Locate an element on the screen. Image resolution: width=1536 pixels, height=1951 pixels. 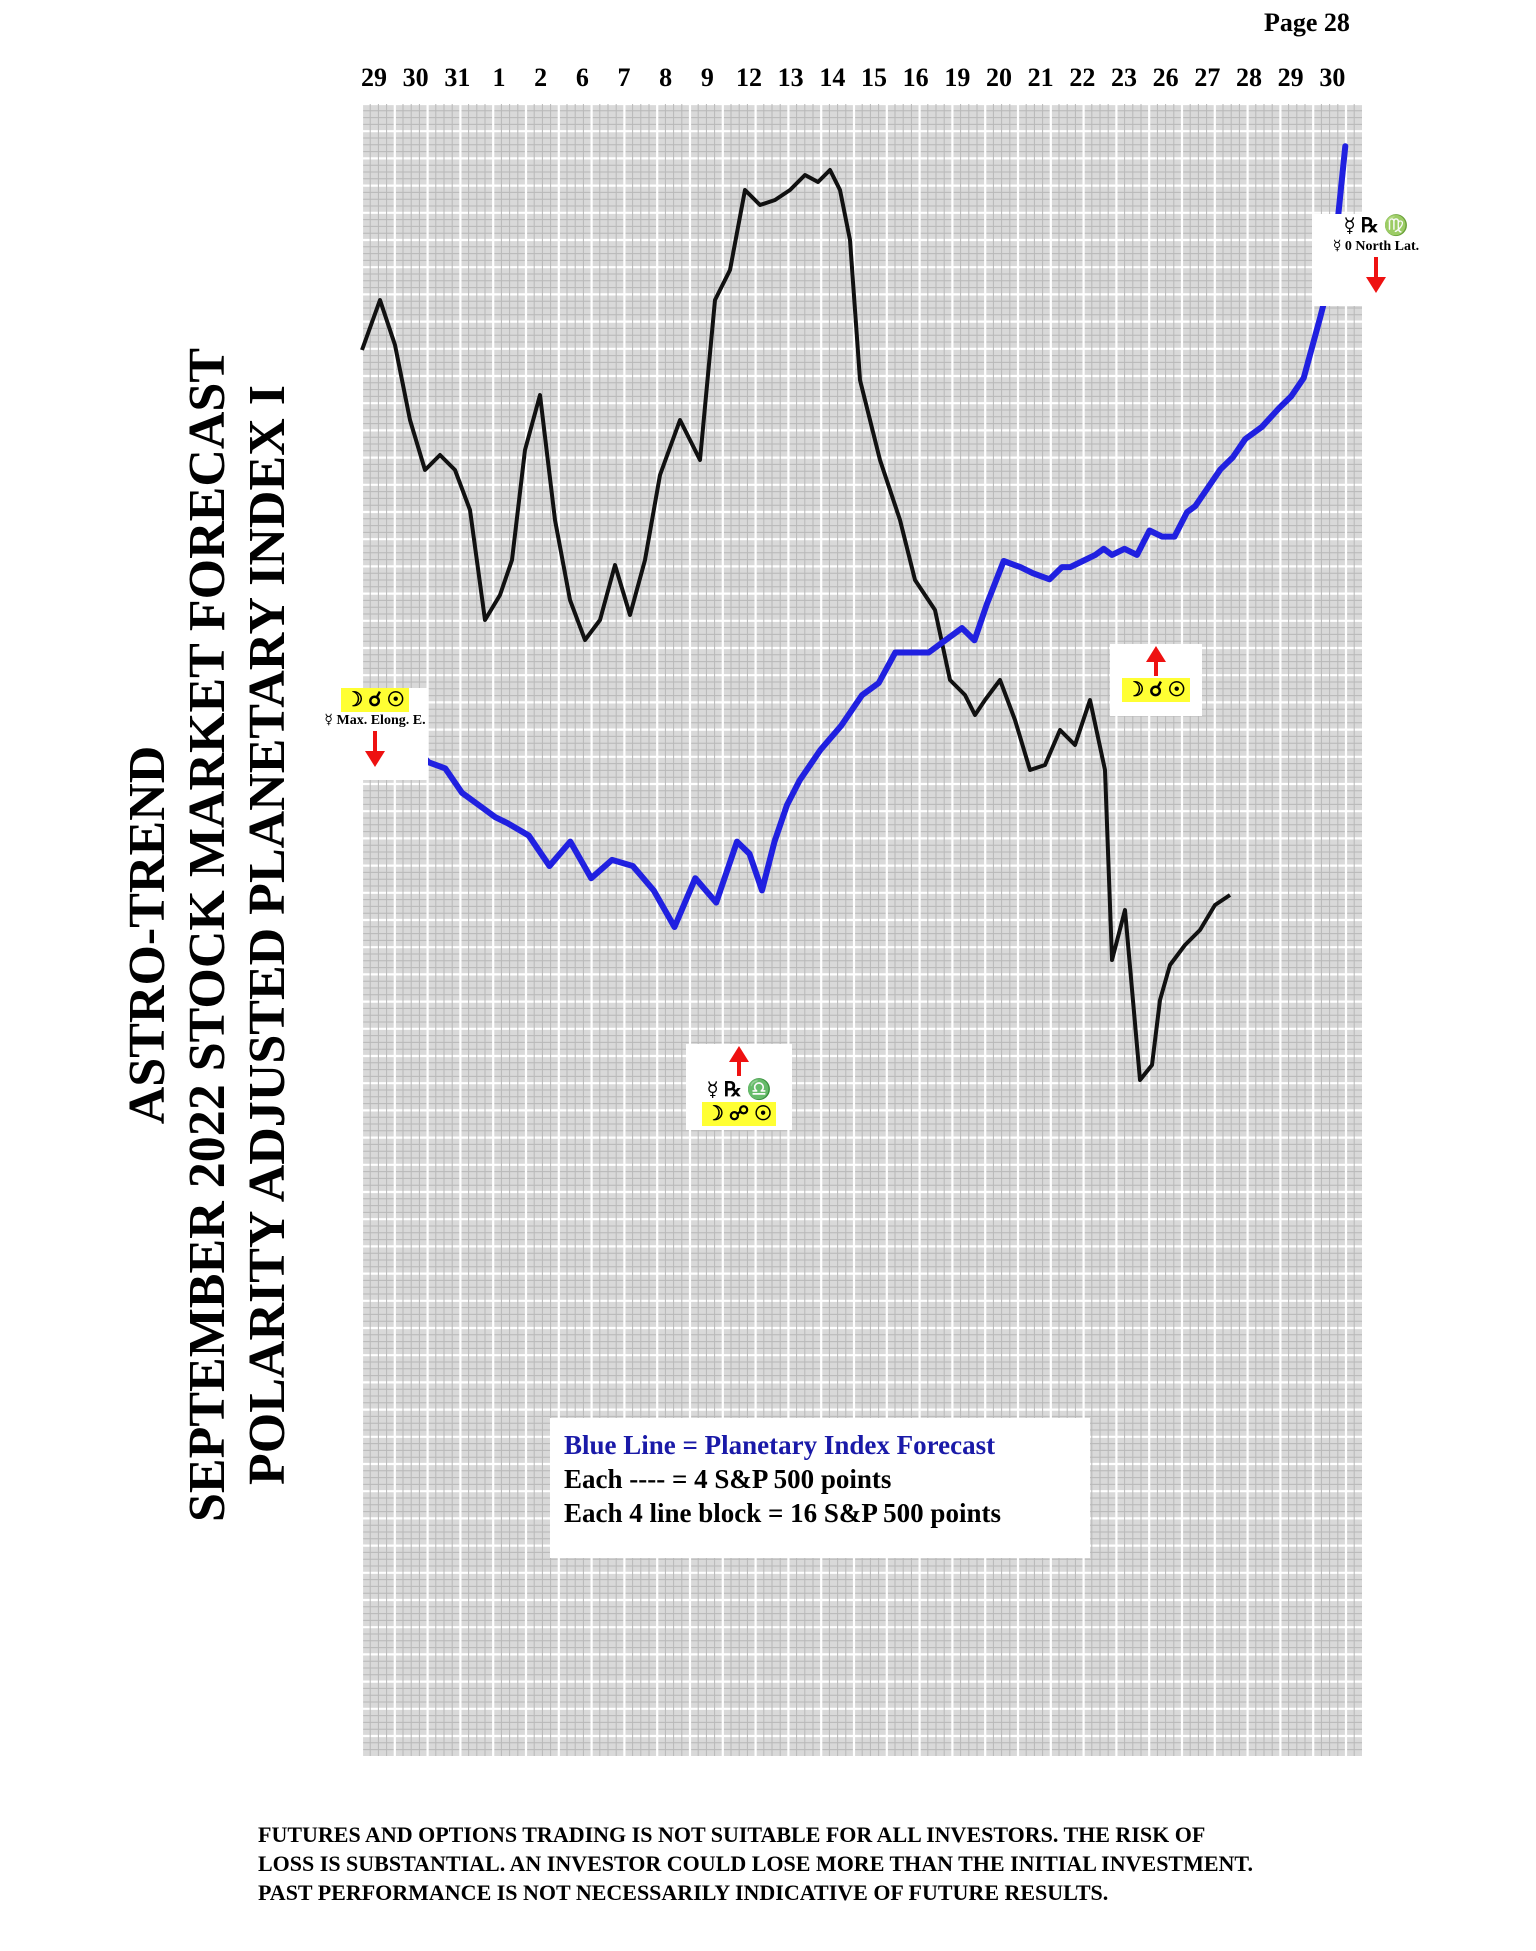
aspect-symbols: ☽ ☍ ☉ is located at coordinates (739, 1114).